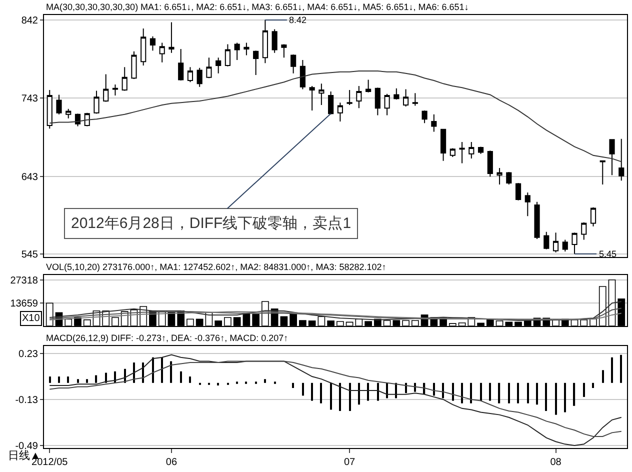  Describe the element at coordinates (211, 223) in the screenshot. I see `annotation: 2012年6月28日，DIFF线下破零轴，卖点1` at that location.